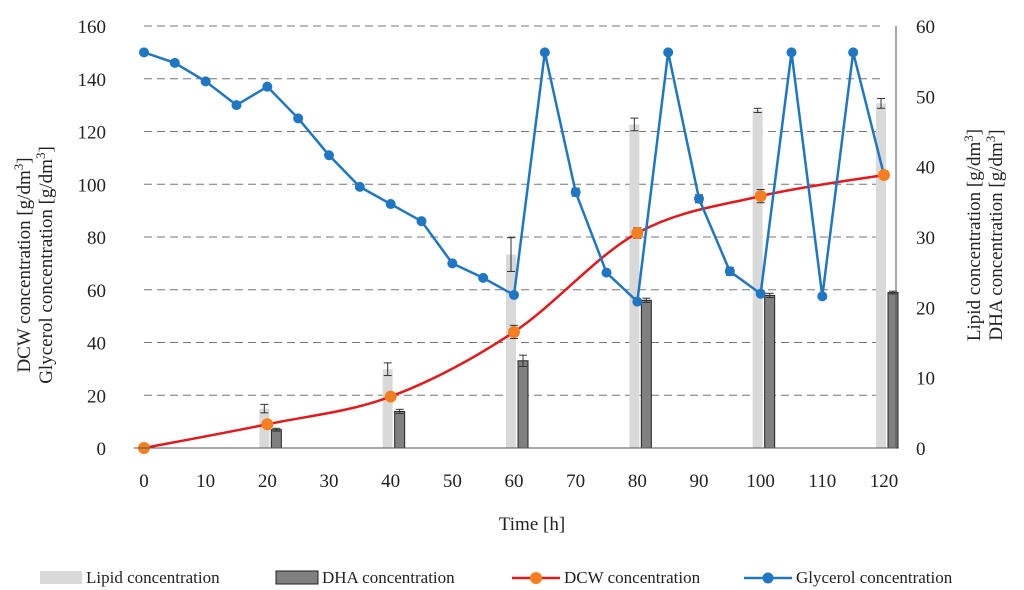 The height and width of the screenshot is (590, 1024). I want to click on x-tick-label: 110, so click(822, 481).